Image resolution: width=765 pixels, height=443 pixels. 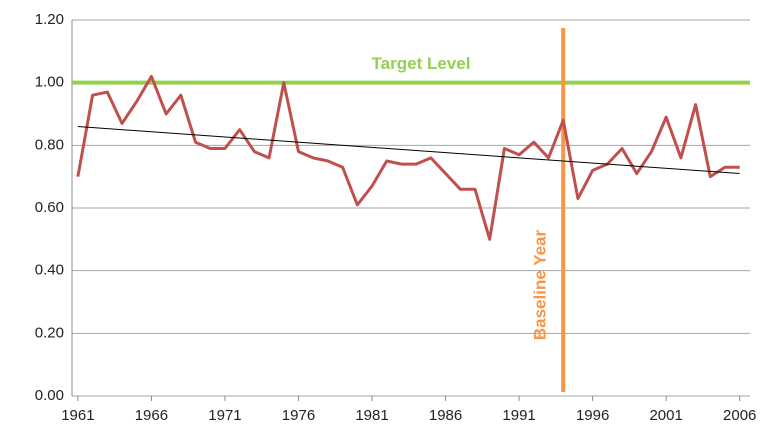 What do you see at coordinates (421, 63) in the screenshot?
I see `target-label: Target Level` at bounding box center [421, 63].